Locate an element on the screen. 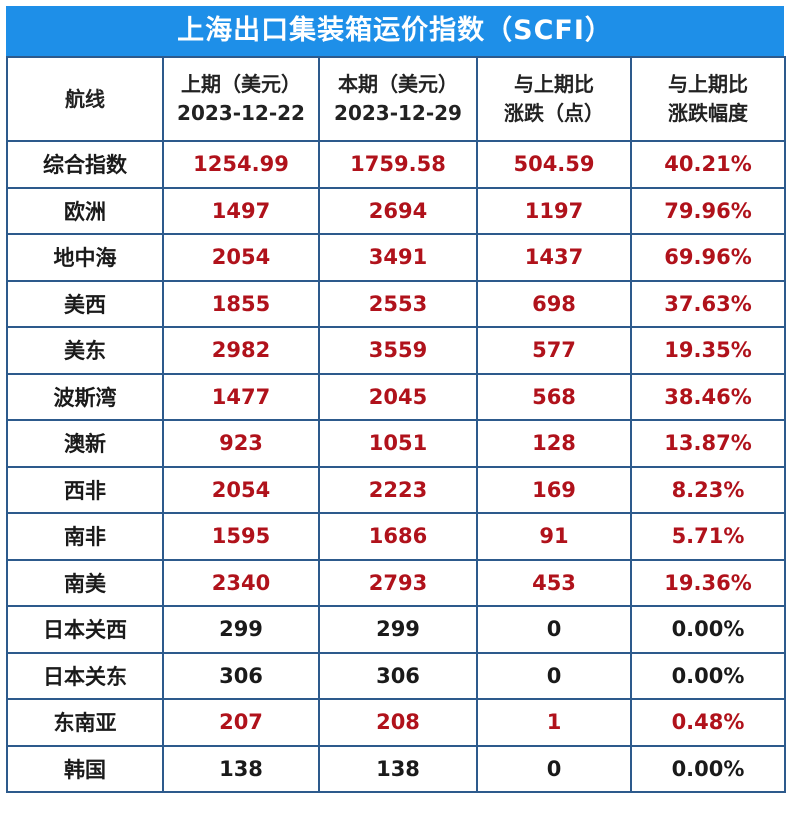 The image size is (790, 814). header-prev-date: 2023-12-22 is located at coordinates (241, 113).